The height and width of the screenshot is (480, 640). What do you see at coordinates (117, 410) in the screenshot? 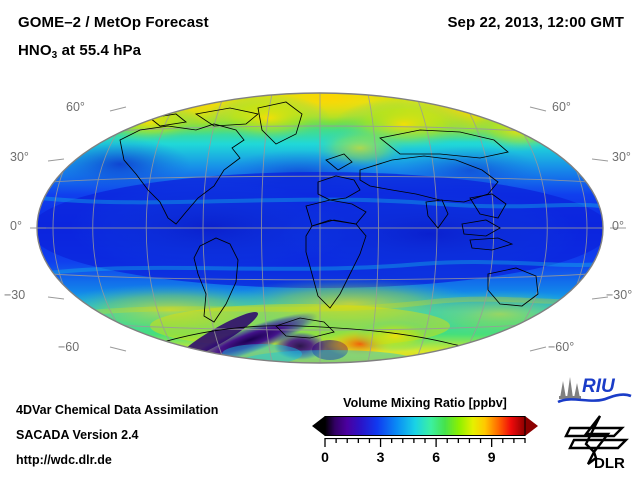
I see `footer-line-method: 4DVar Chemical Data Assimilation` at bounding box center [117, 410].